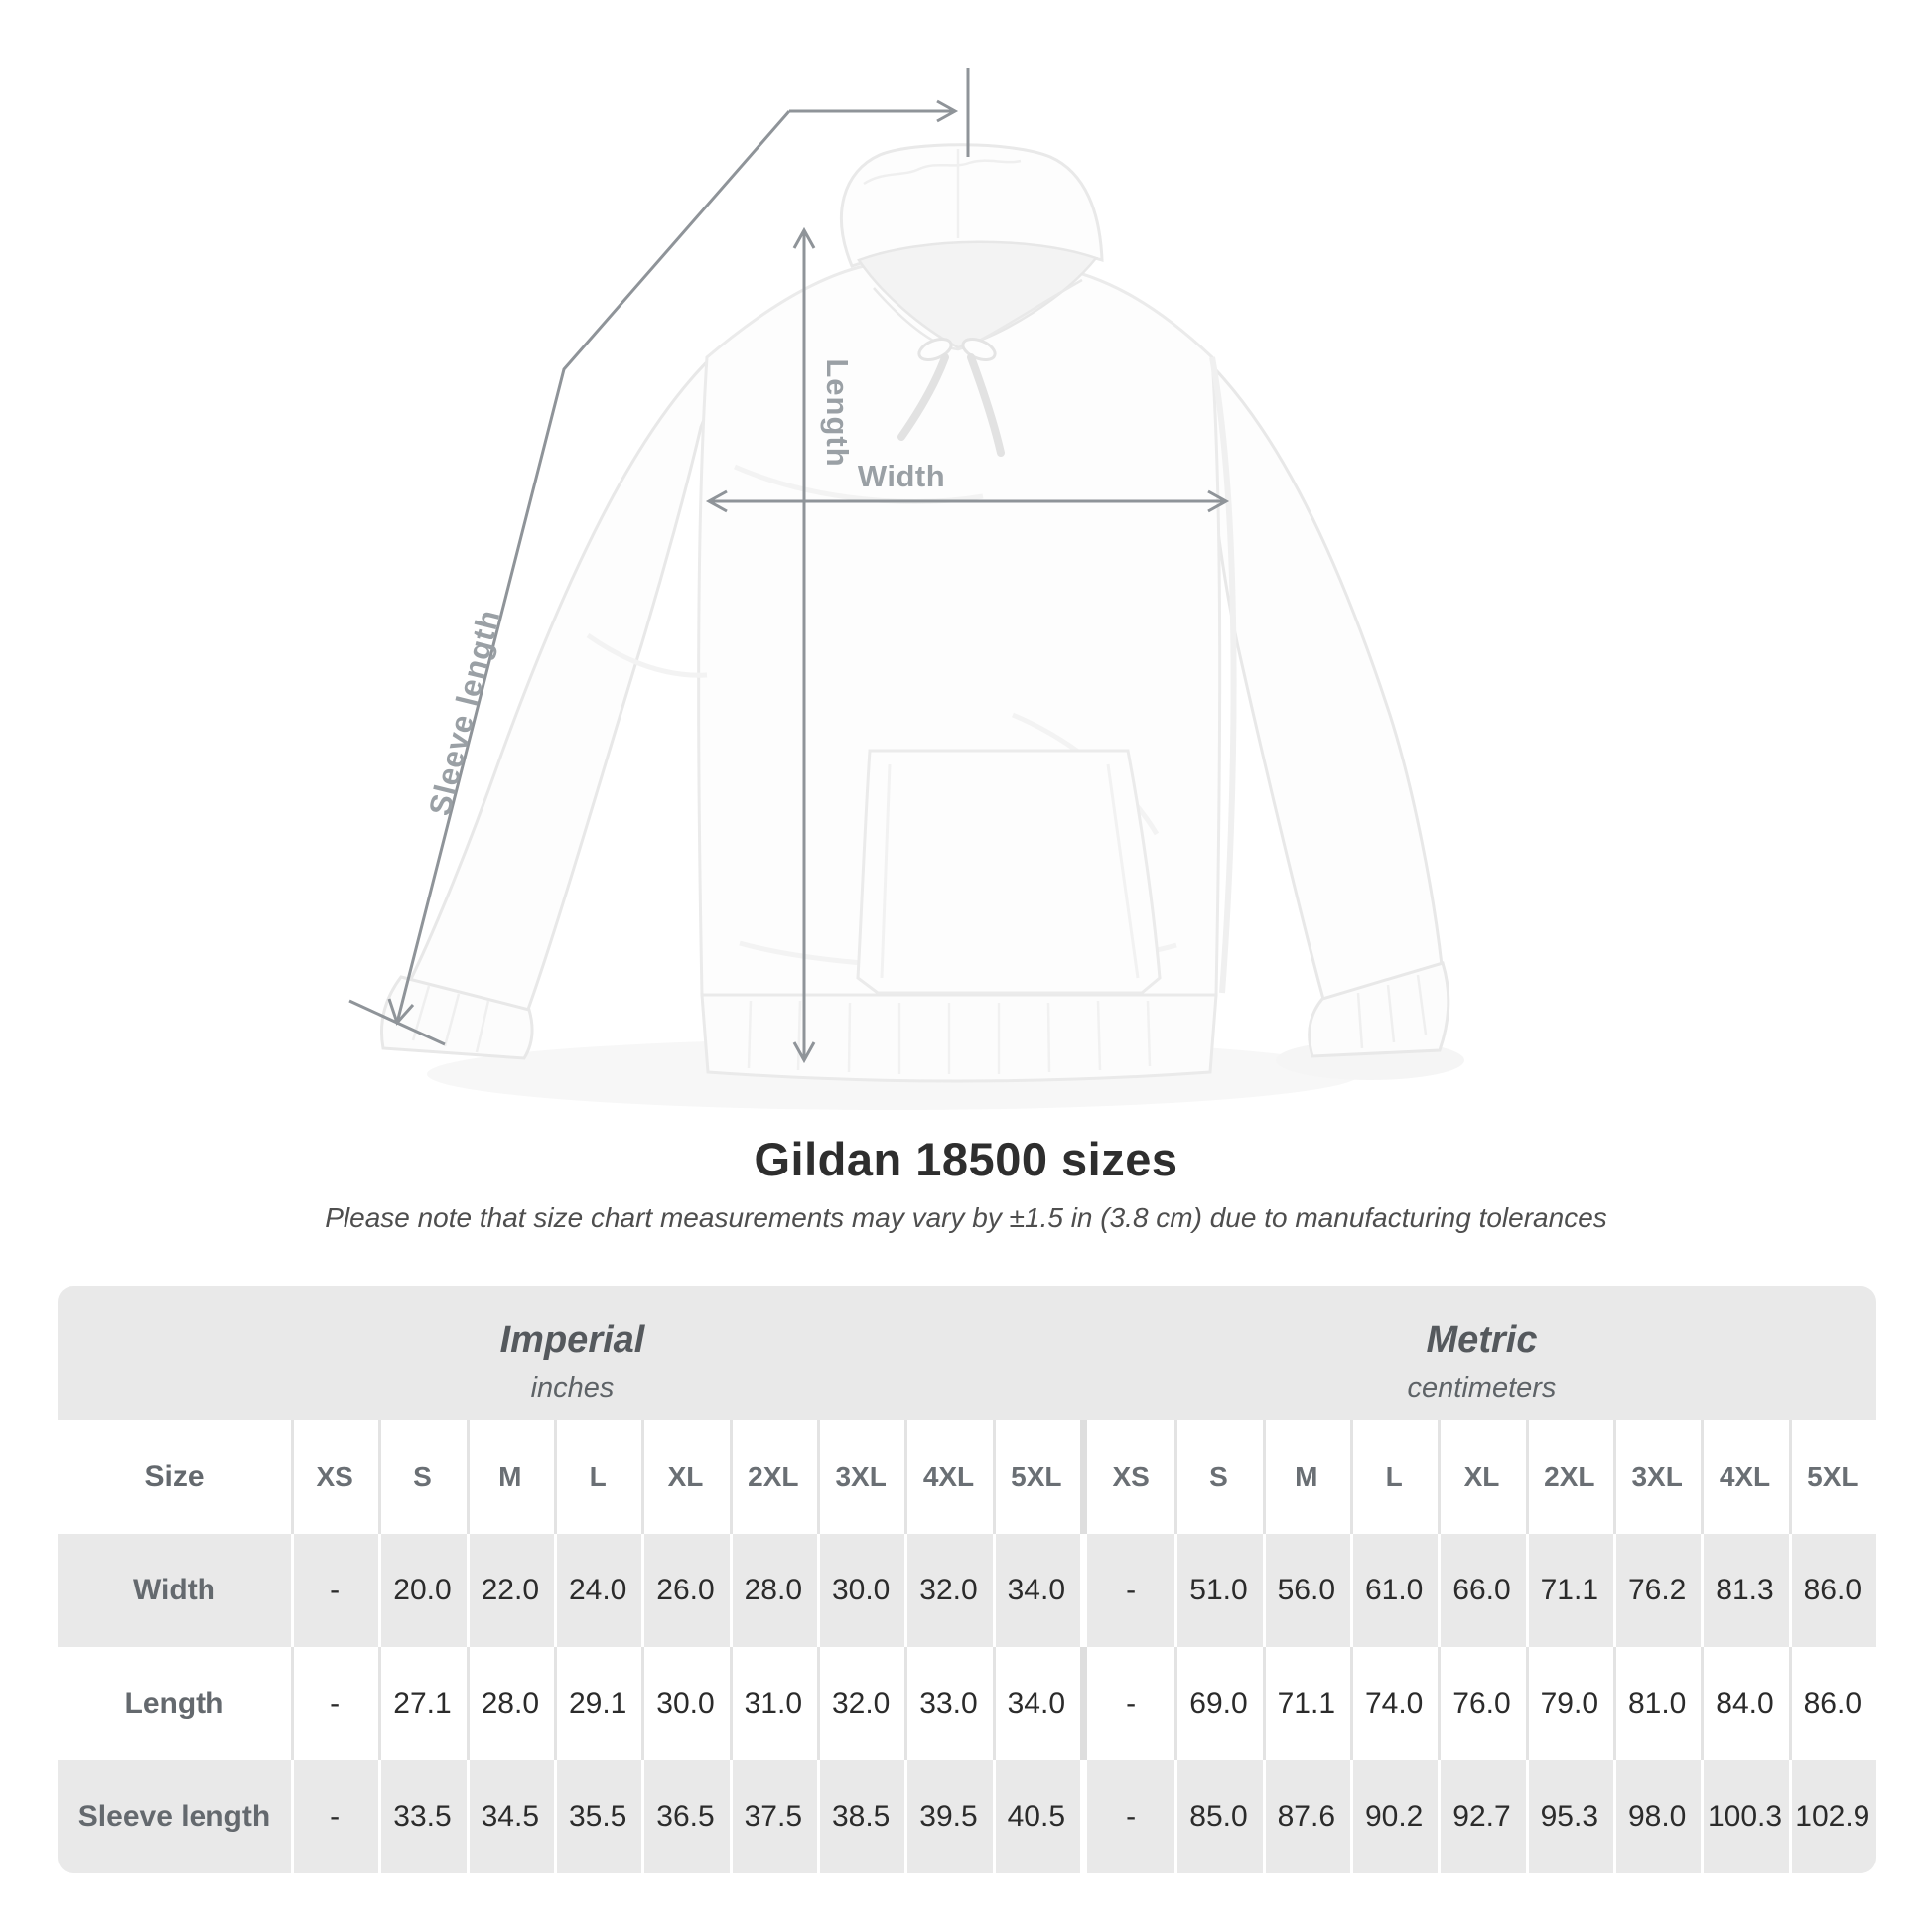 This screenshot has width=1932, height=1932. What do you see at coordinates (573, 1387) in the screenshot?
I see `unit-group-unit: inches` at bounding box center [573, 1387].